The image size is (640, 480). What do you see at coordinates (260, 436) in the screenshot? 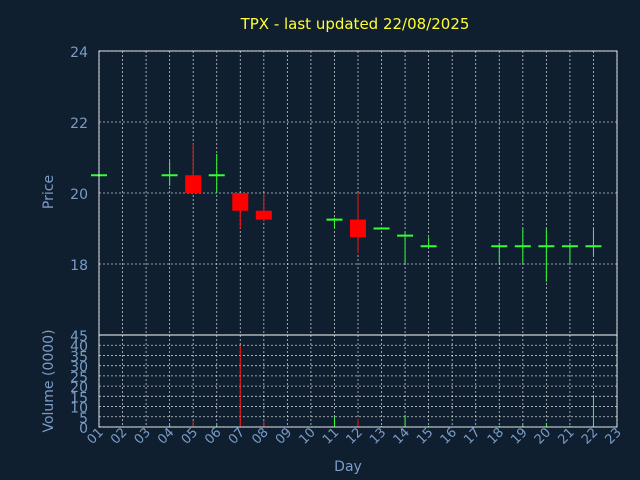
I see `x-tick-label: 08` at bounding box center [260, 436].